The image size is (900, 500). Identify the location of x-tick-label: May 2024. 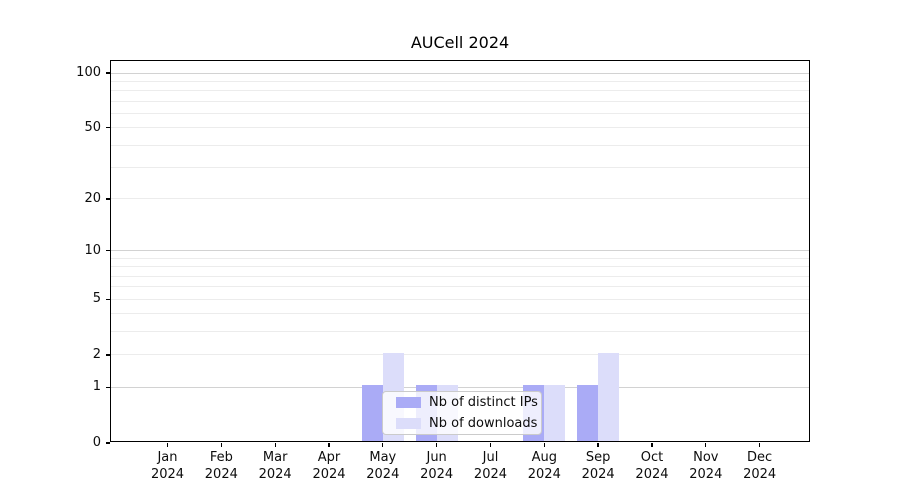
(383, 466).